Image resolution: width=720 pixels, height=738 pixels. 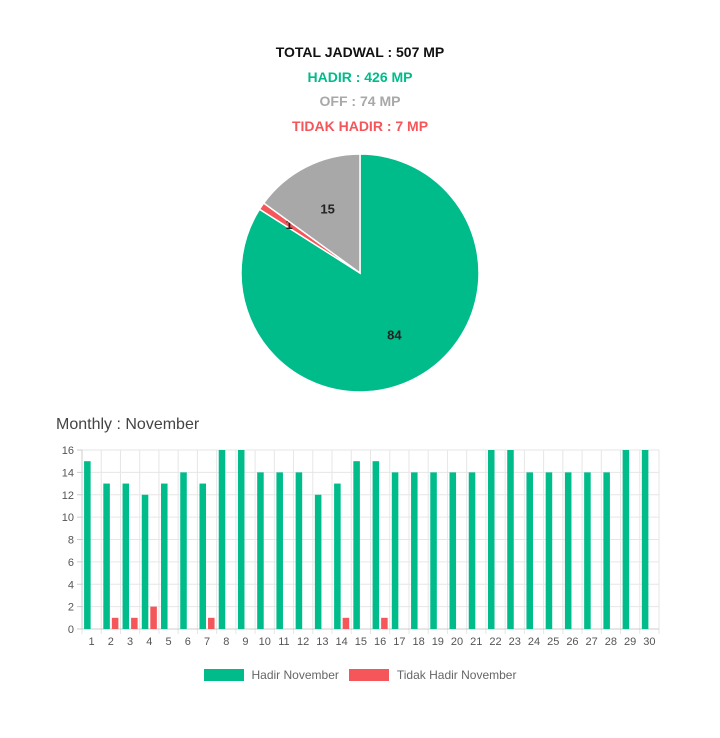 I want to click on y-tick-label: 8, so click(x=71, y=541).